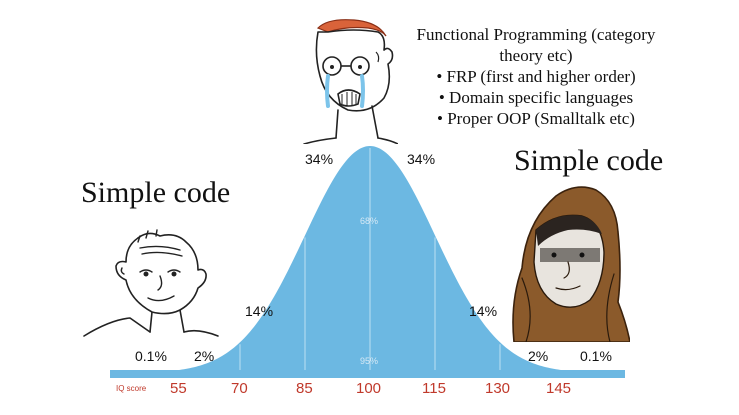 The image size is (739, 415). I want to click on right-caption: Simple code, so click(589, 160).